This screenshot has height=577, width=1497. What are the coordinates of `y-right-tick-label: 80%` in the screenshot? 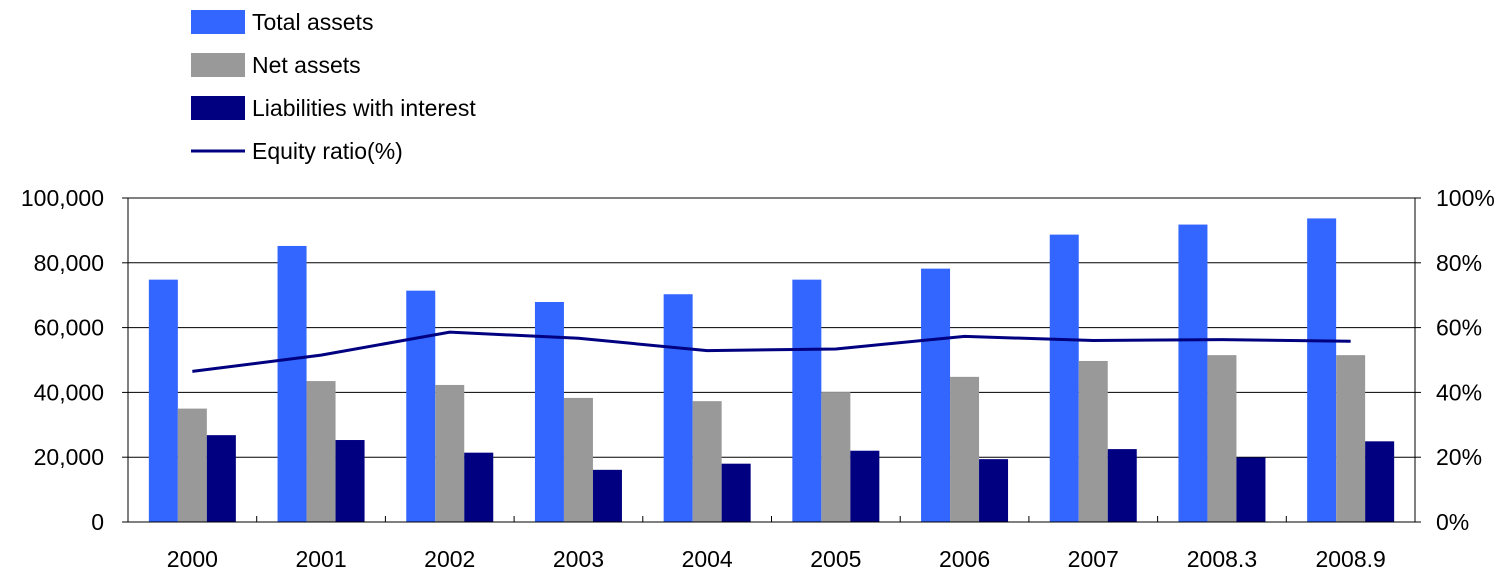 It's located at (1459, 263).